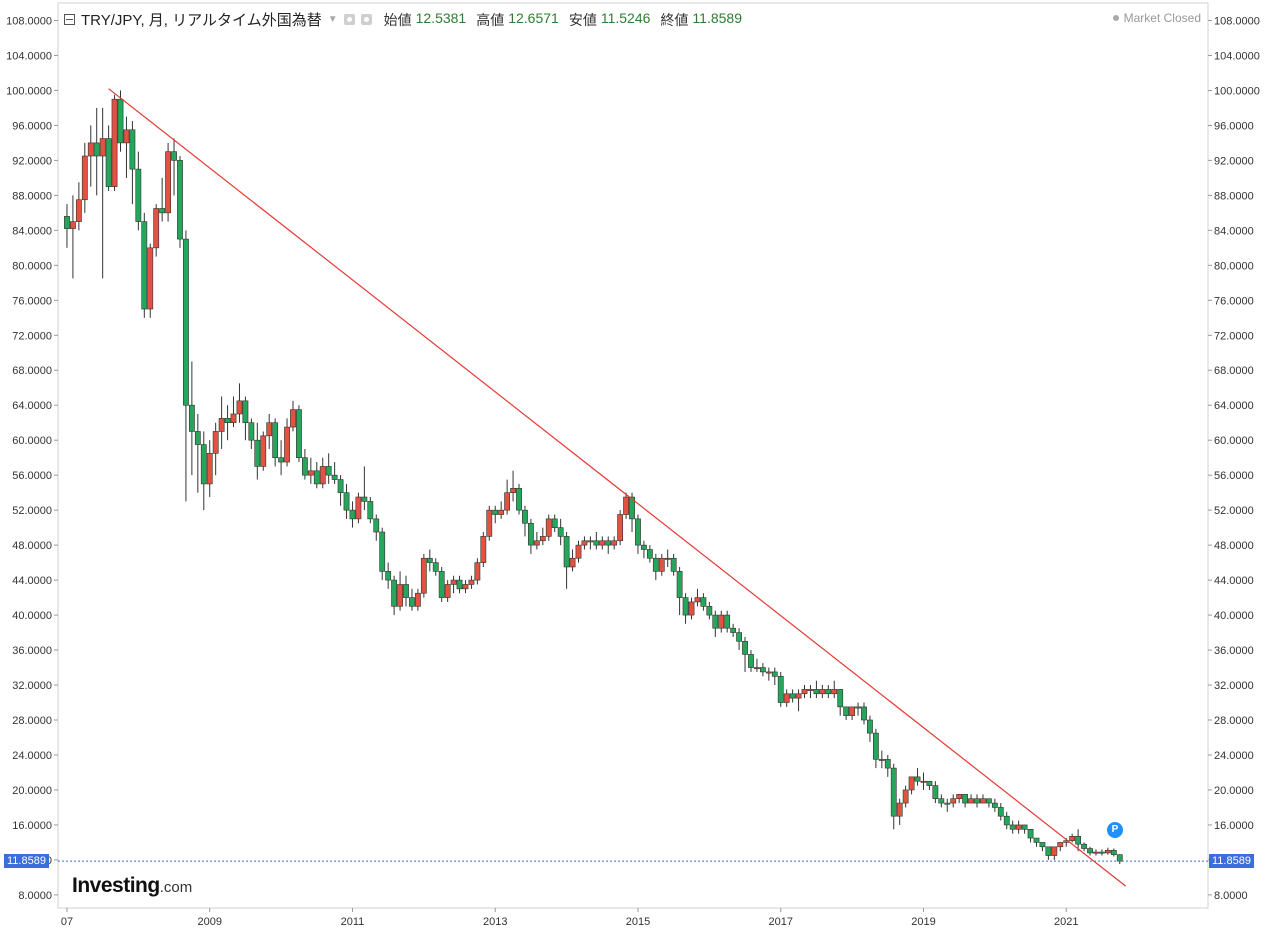  What do you see at coordinates (176, 887) in the screenshot?
I see `logo-suffix: .com` at bounding box center [176, 887].